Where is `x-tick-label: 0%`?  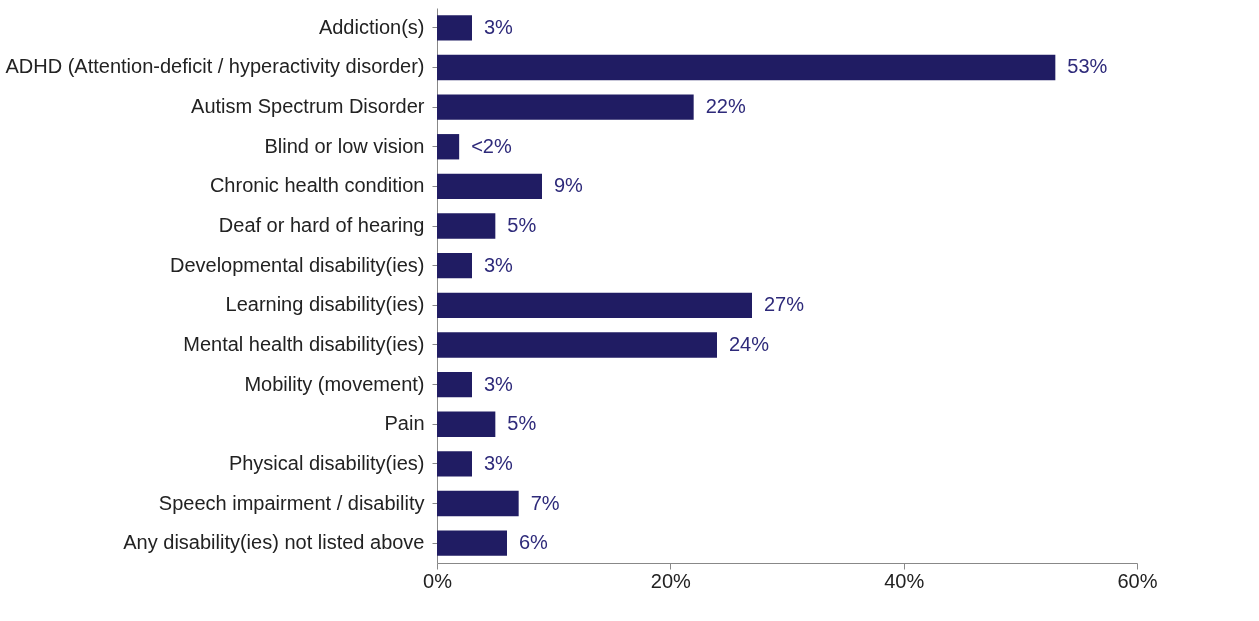
x-tick-label: 0% is located at coordinates (438, 580).